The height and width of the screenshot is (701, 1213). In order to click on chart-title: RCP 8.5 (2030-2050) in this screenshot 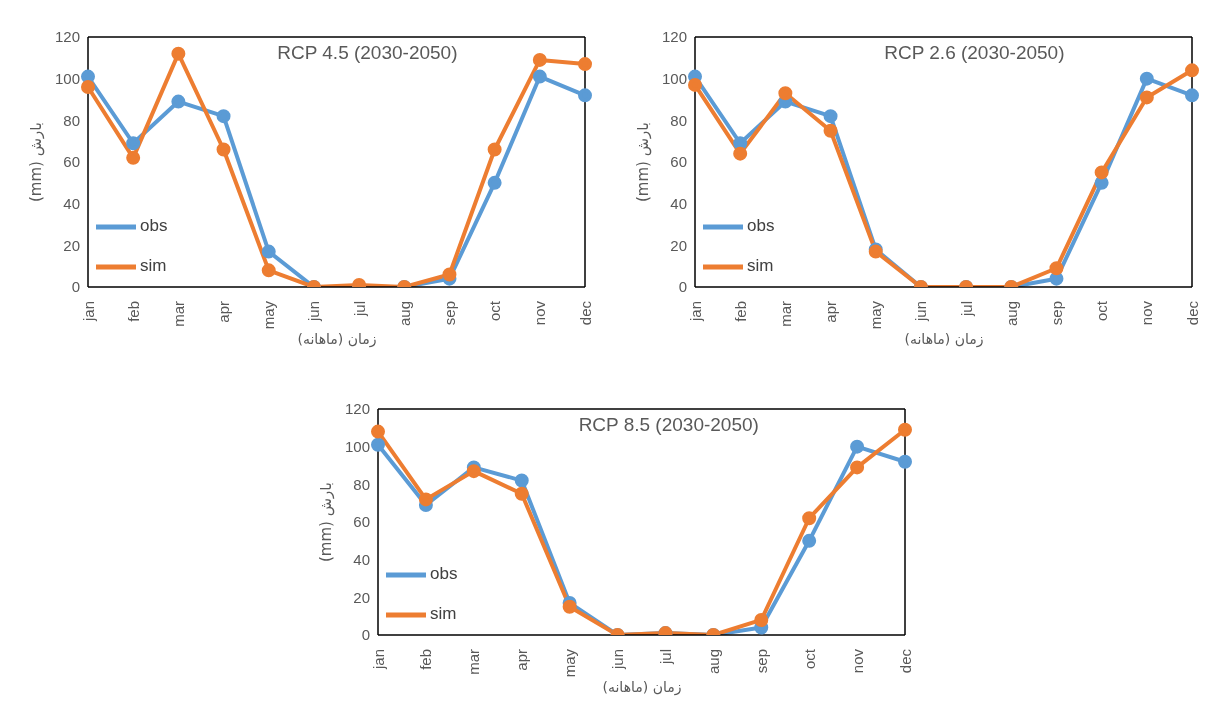, I will do `click(668, 425)`.